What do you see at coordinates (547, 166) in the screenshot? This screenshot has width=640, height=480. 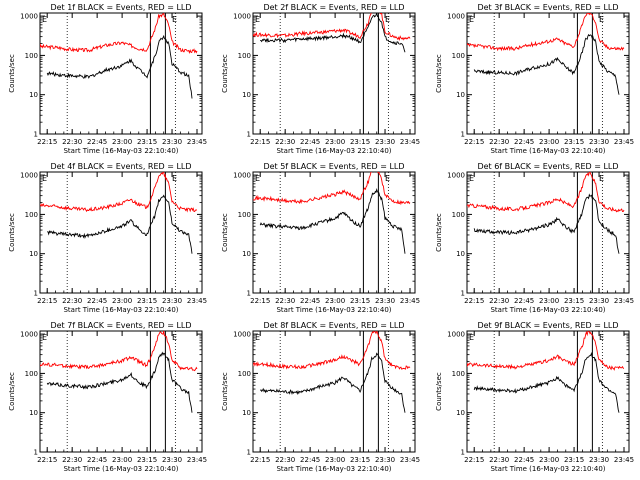 I see `panel-title: Det 6f BLACK = Events, RED = LLD` at bounding box center [547, 166].